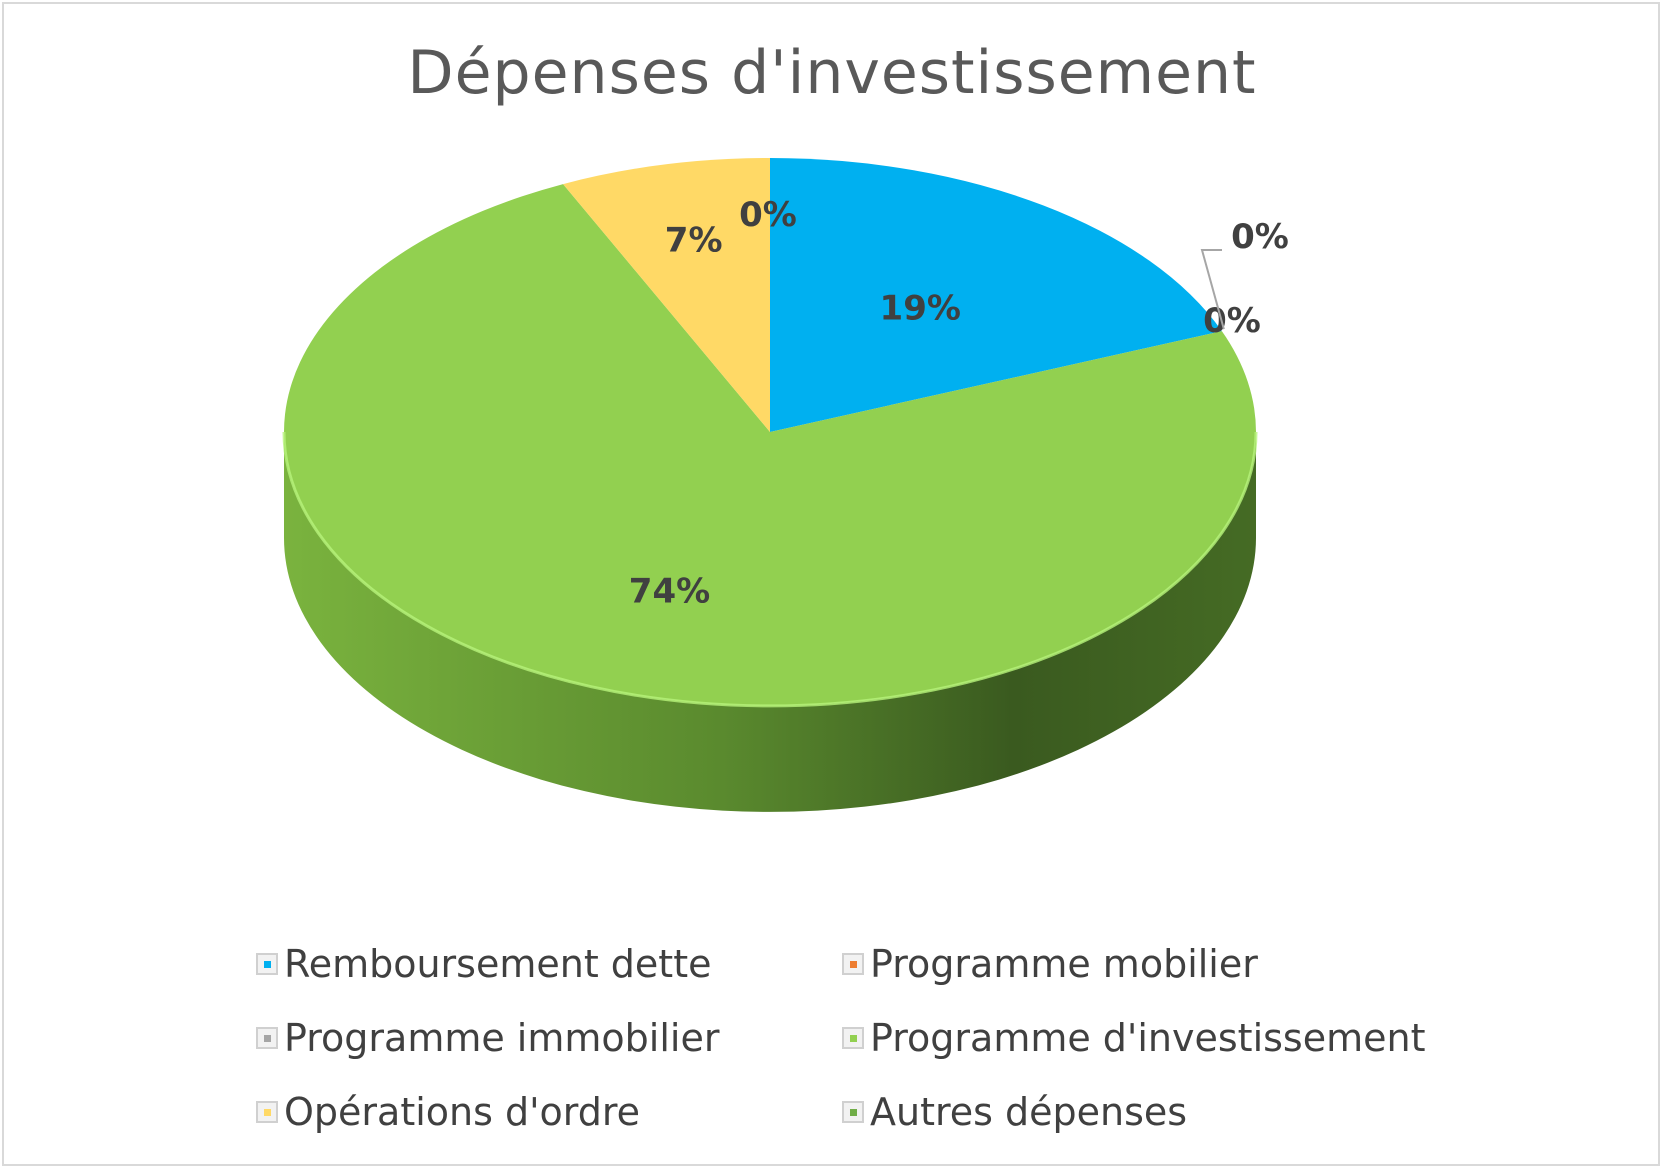 This screenshot has height=1170, width=1664. Describe the element at coordinates (462, 1112) in the screenshot. I see `legend-label: Opérations d'ordre` at that location.